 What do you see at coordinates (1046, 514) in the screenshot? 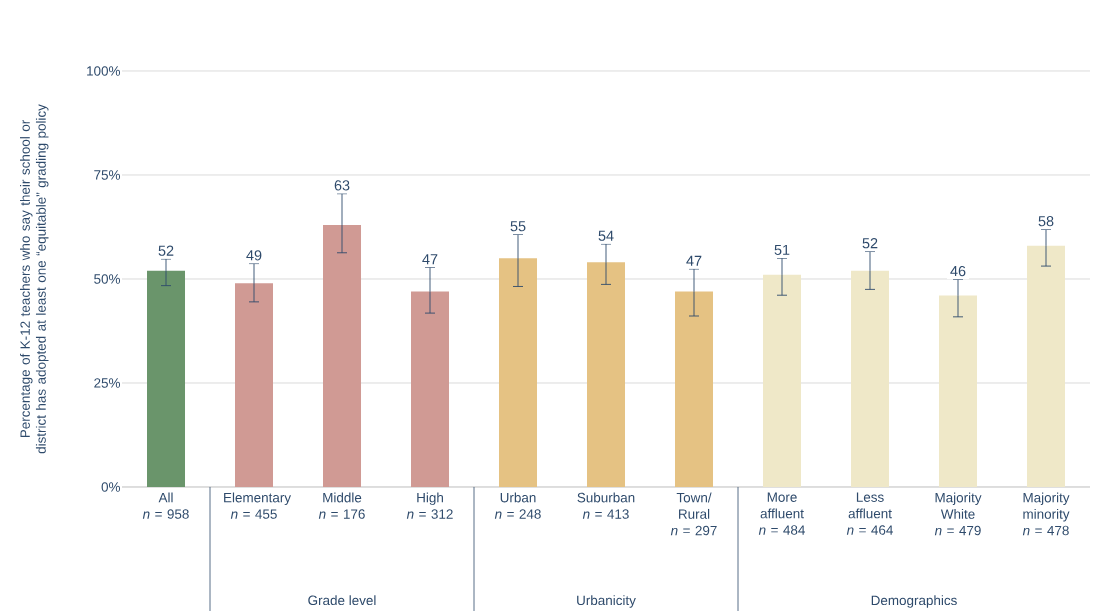
I see `x-tick-label: Majority minority n = 478` at bounding box center [1046, 514].